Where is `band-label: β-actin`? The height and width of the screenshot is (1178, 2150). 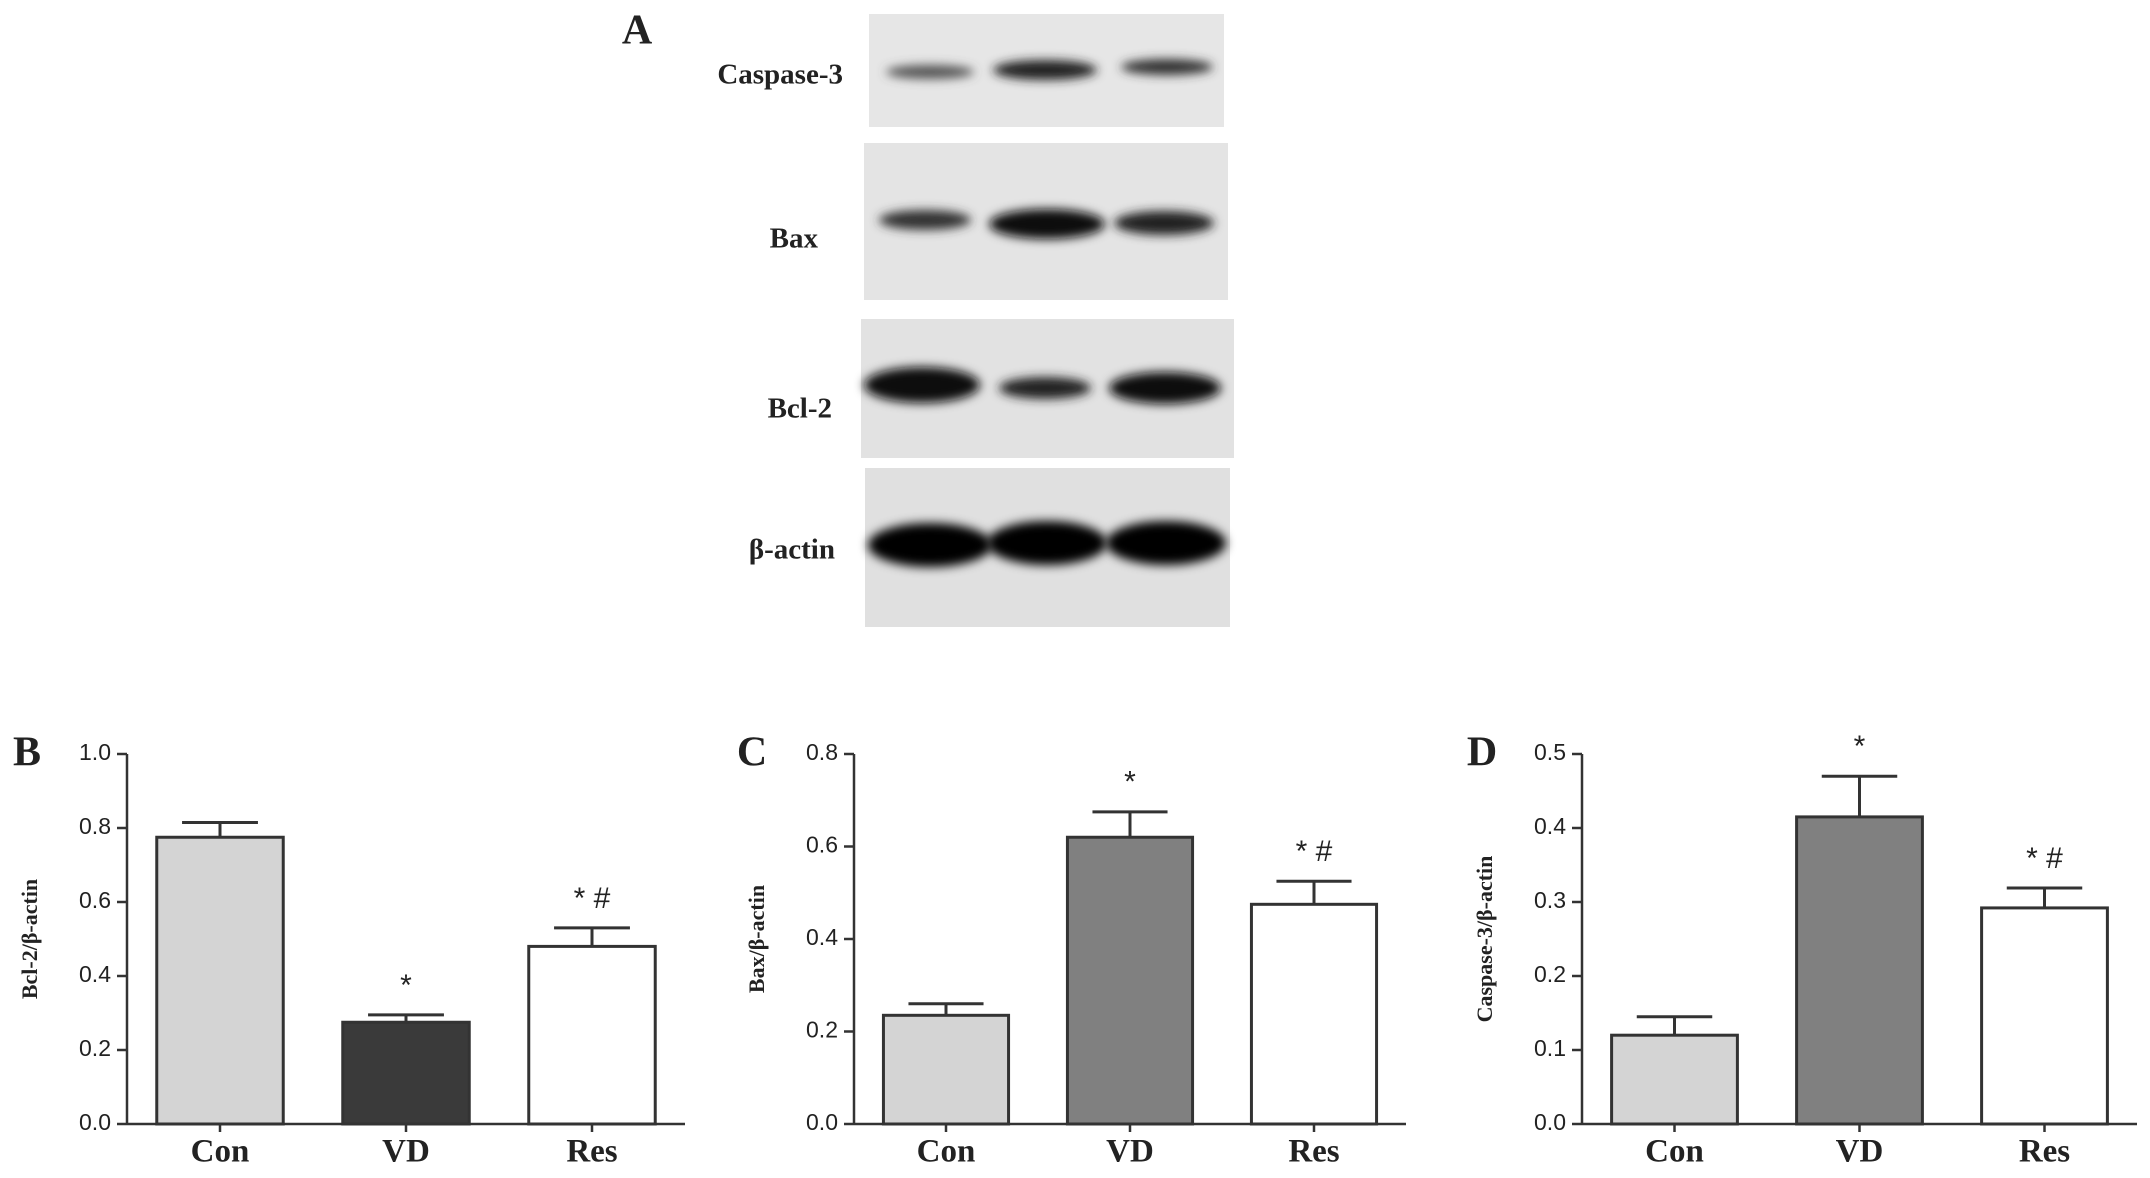
band-label: β-actin is located at coordinates (792, 550).